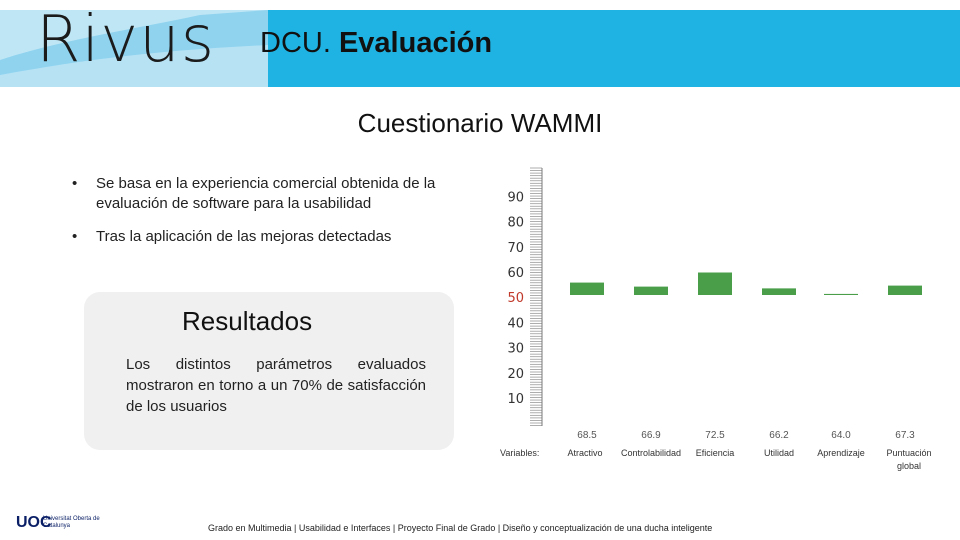 This screenshot has width=960, height=540. What do you see at coordinates (651, 453) in the screenshot?
I see `category-label: Controlabilidad` at bounding box center [651, 453].